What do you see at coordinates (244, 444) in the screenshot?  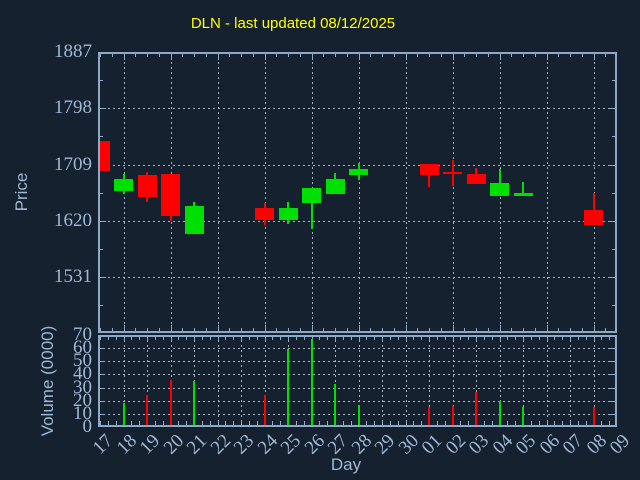 I see `day-label-23: 23` at bounding box center [244, 444].